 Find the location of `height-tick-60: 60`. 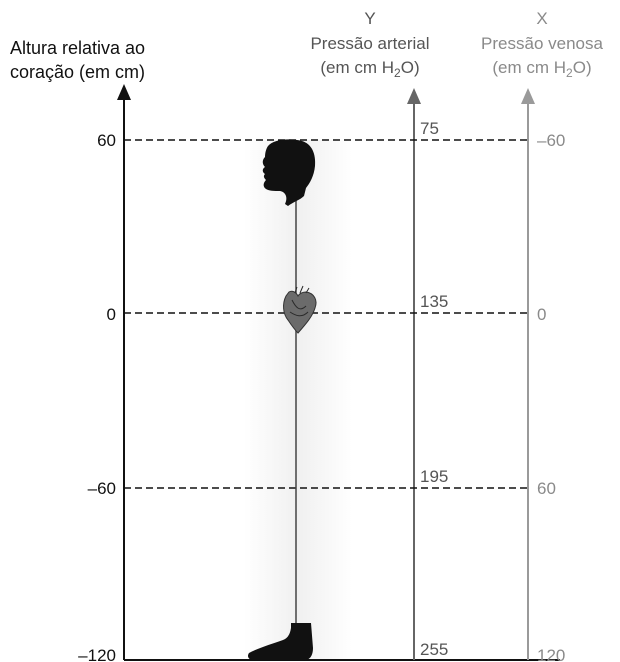

height-tick-60: 60 is located at coordinates (106, 140).